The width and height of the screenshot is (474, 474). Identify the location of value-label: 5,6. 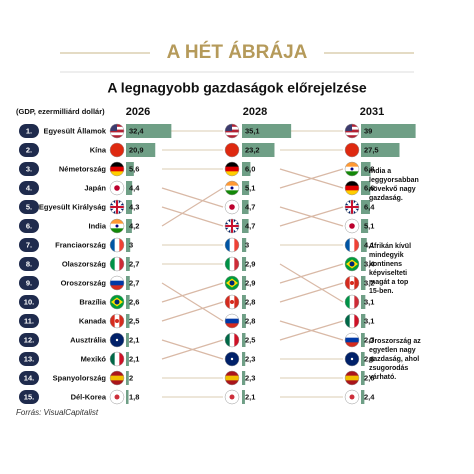
(134, 168).